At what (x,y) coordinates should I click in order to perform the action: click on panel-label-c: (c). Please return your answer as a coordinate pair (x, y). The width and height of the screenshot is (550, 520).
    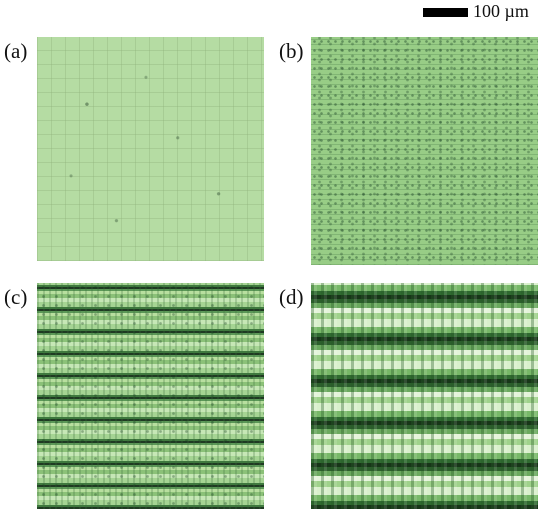
    Looking at the image, I should click on (16, 297).